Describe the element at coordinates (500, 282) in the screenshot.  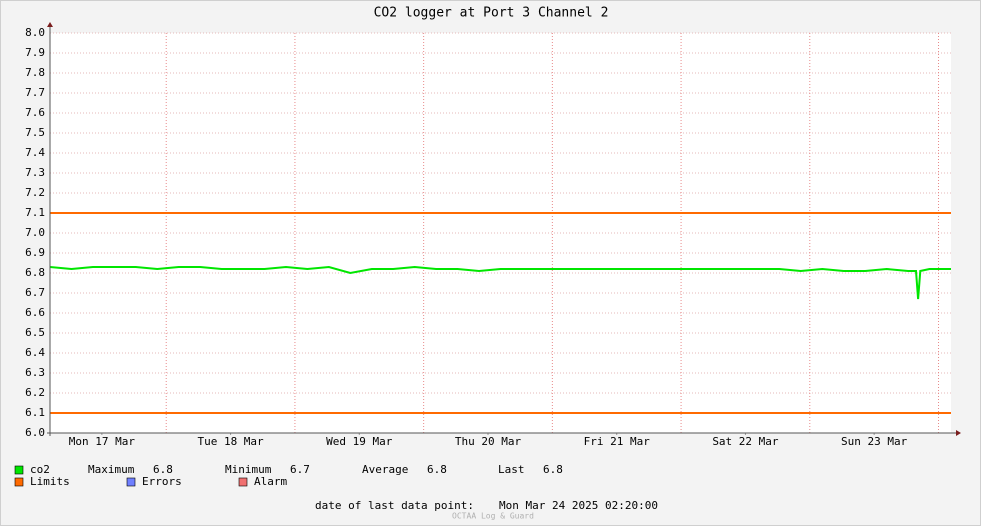
I see `data-line` at that location.